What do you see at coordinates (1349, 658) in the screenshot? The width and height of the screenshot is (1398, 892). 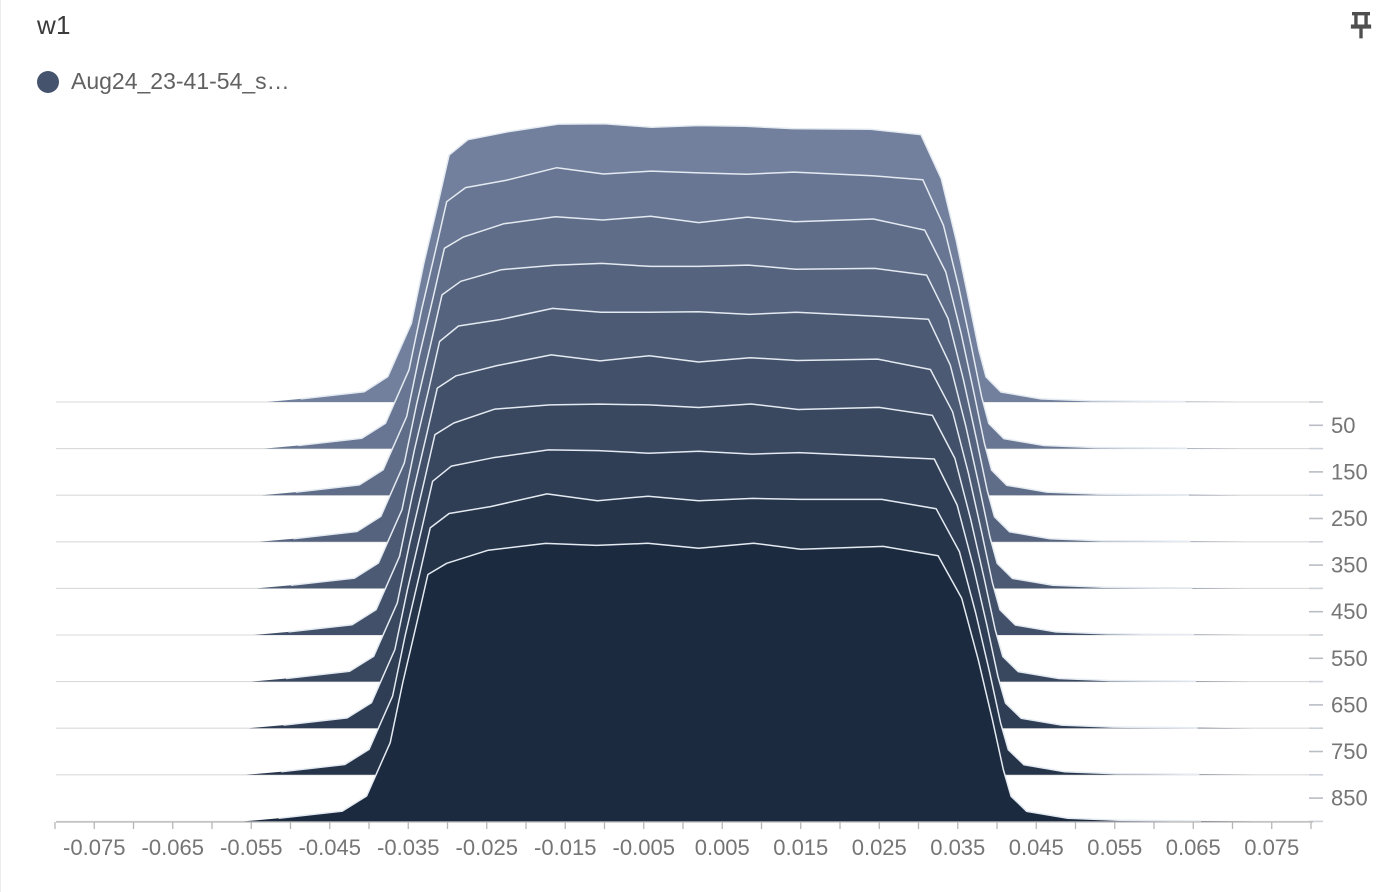 I see `step-tick-label: 550` at bounding box center [1349, 658].